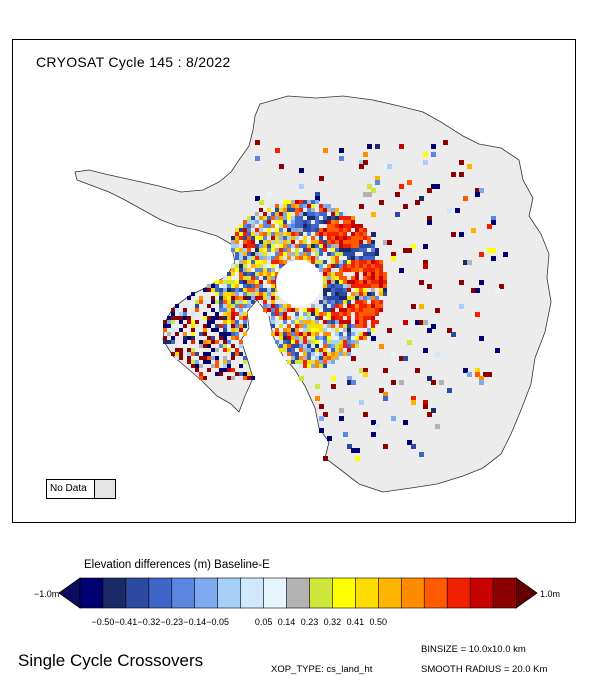 The height and width of the screenshot is (680, 600). I want to click on colorbar-tick-label: 0.05, so click(263, 622).